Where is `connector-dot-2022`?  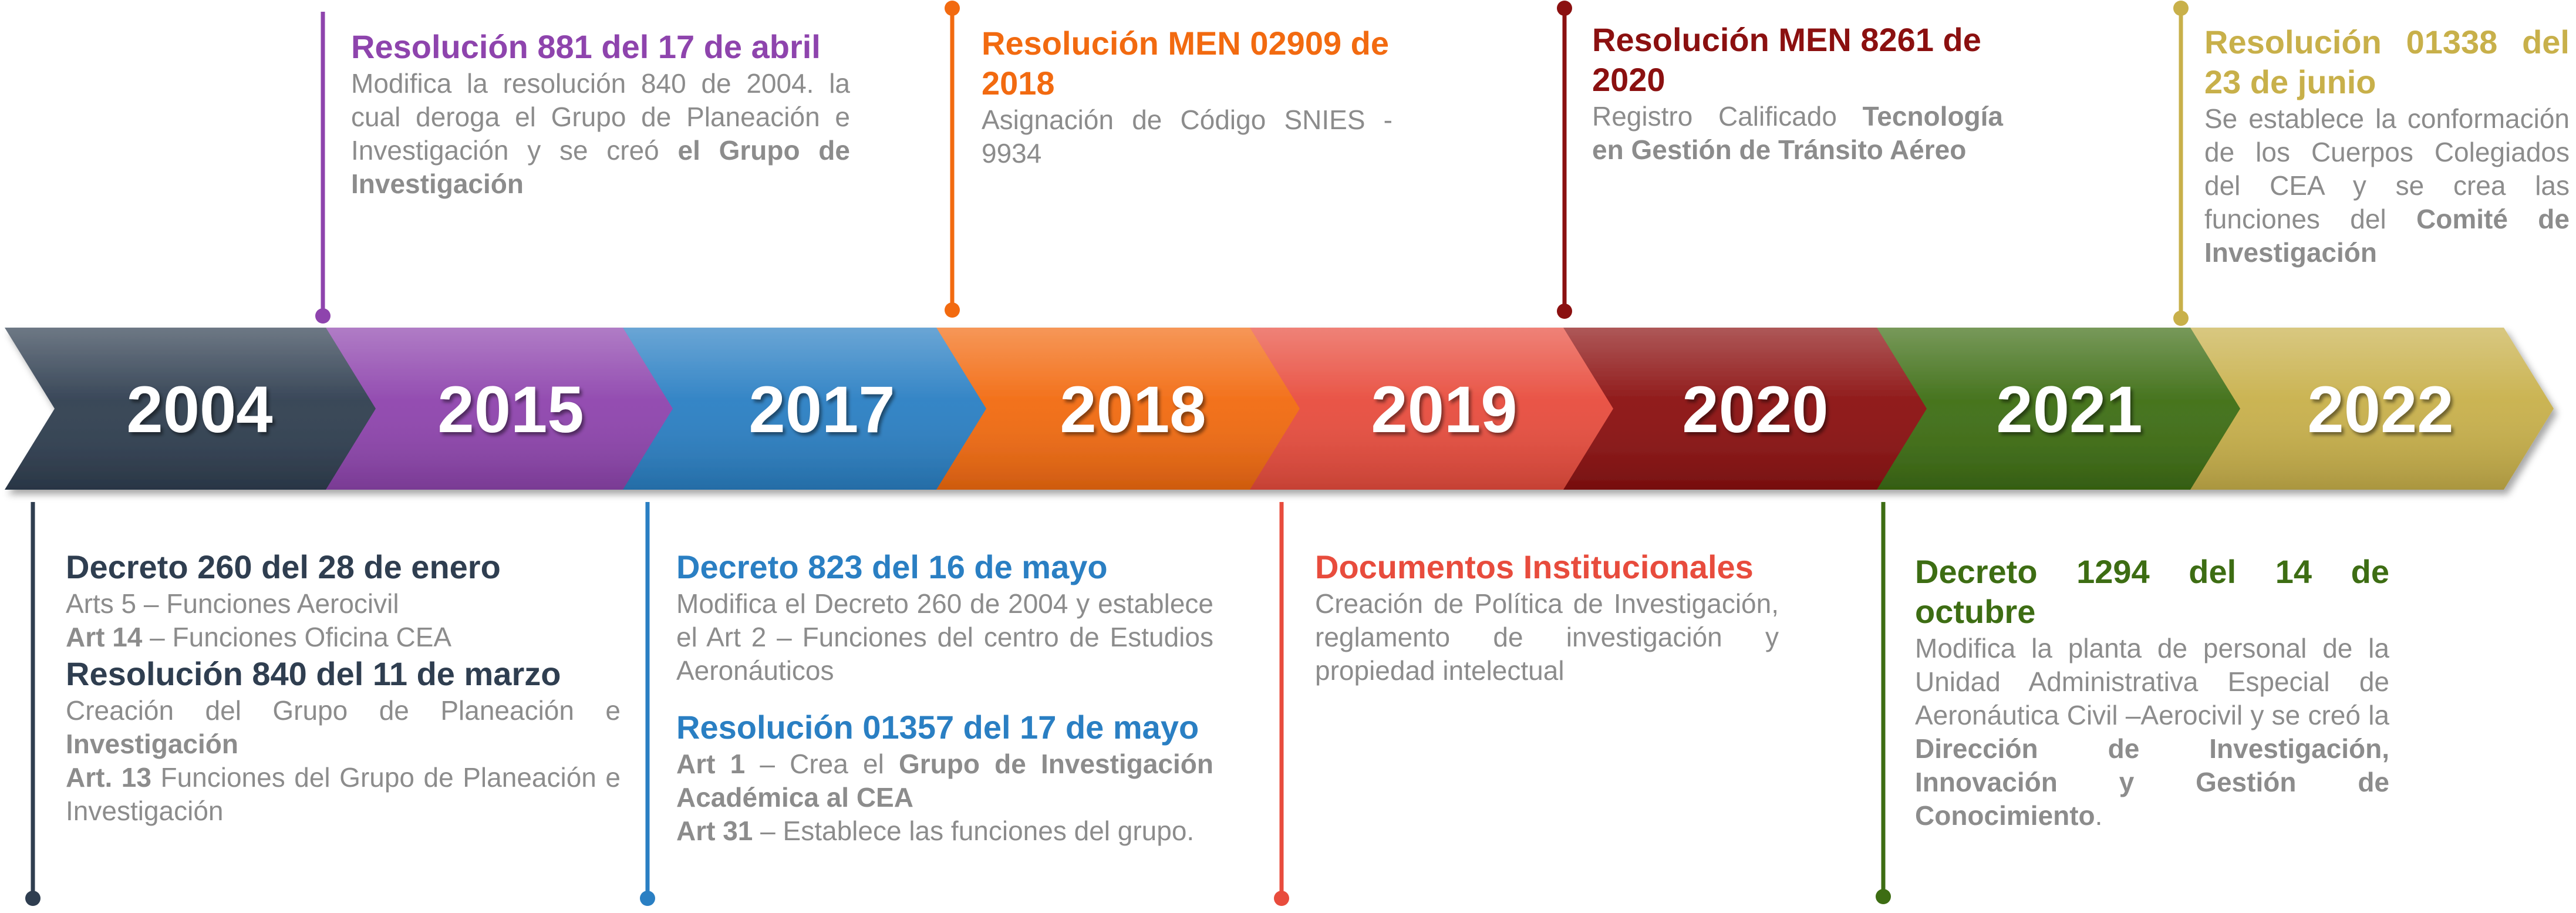 connector-dot-2022 is located at coordinates (2181, 318).